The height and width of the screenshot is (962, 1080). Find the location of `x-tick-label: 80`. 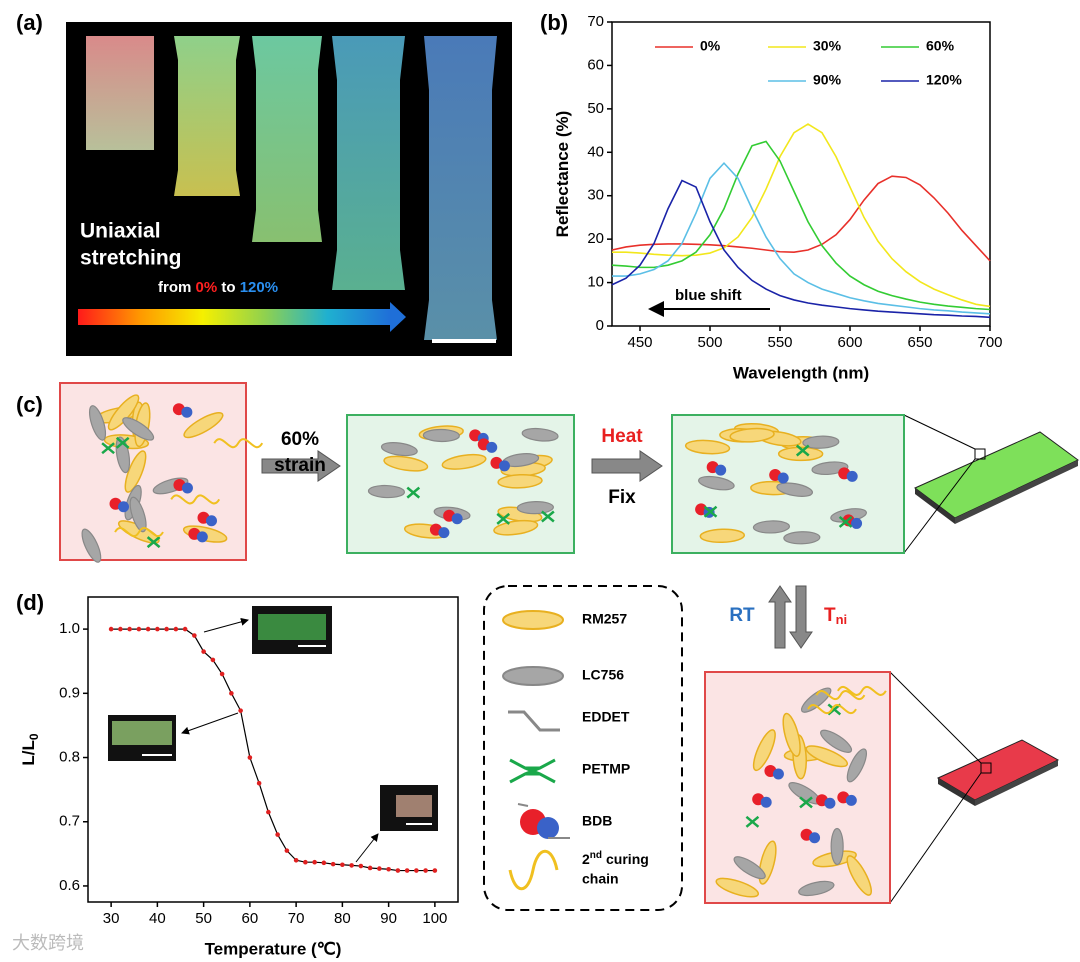

x-tick-label: 80 is located at coordinates (342, 918).